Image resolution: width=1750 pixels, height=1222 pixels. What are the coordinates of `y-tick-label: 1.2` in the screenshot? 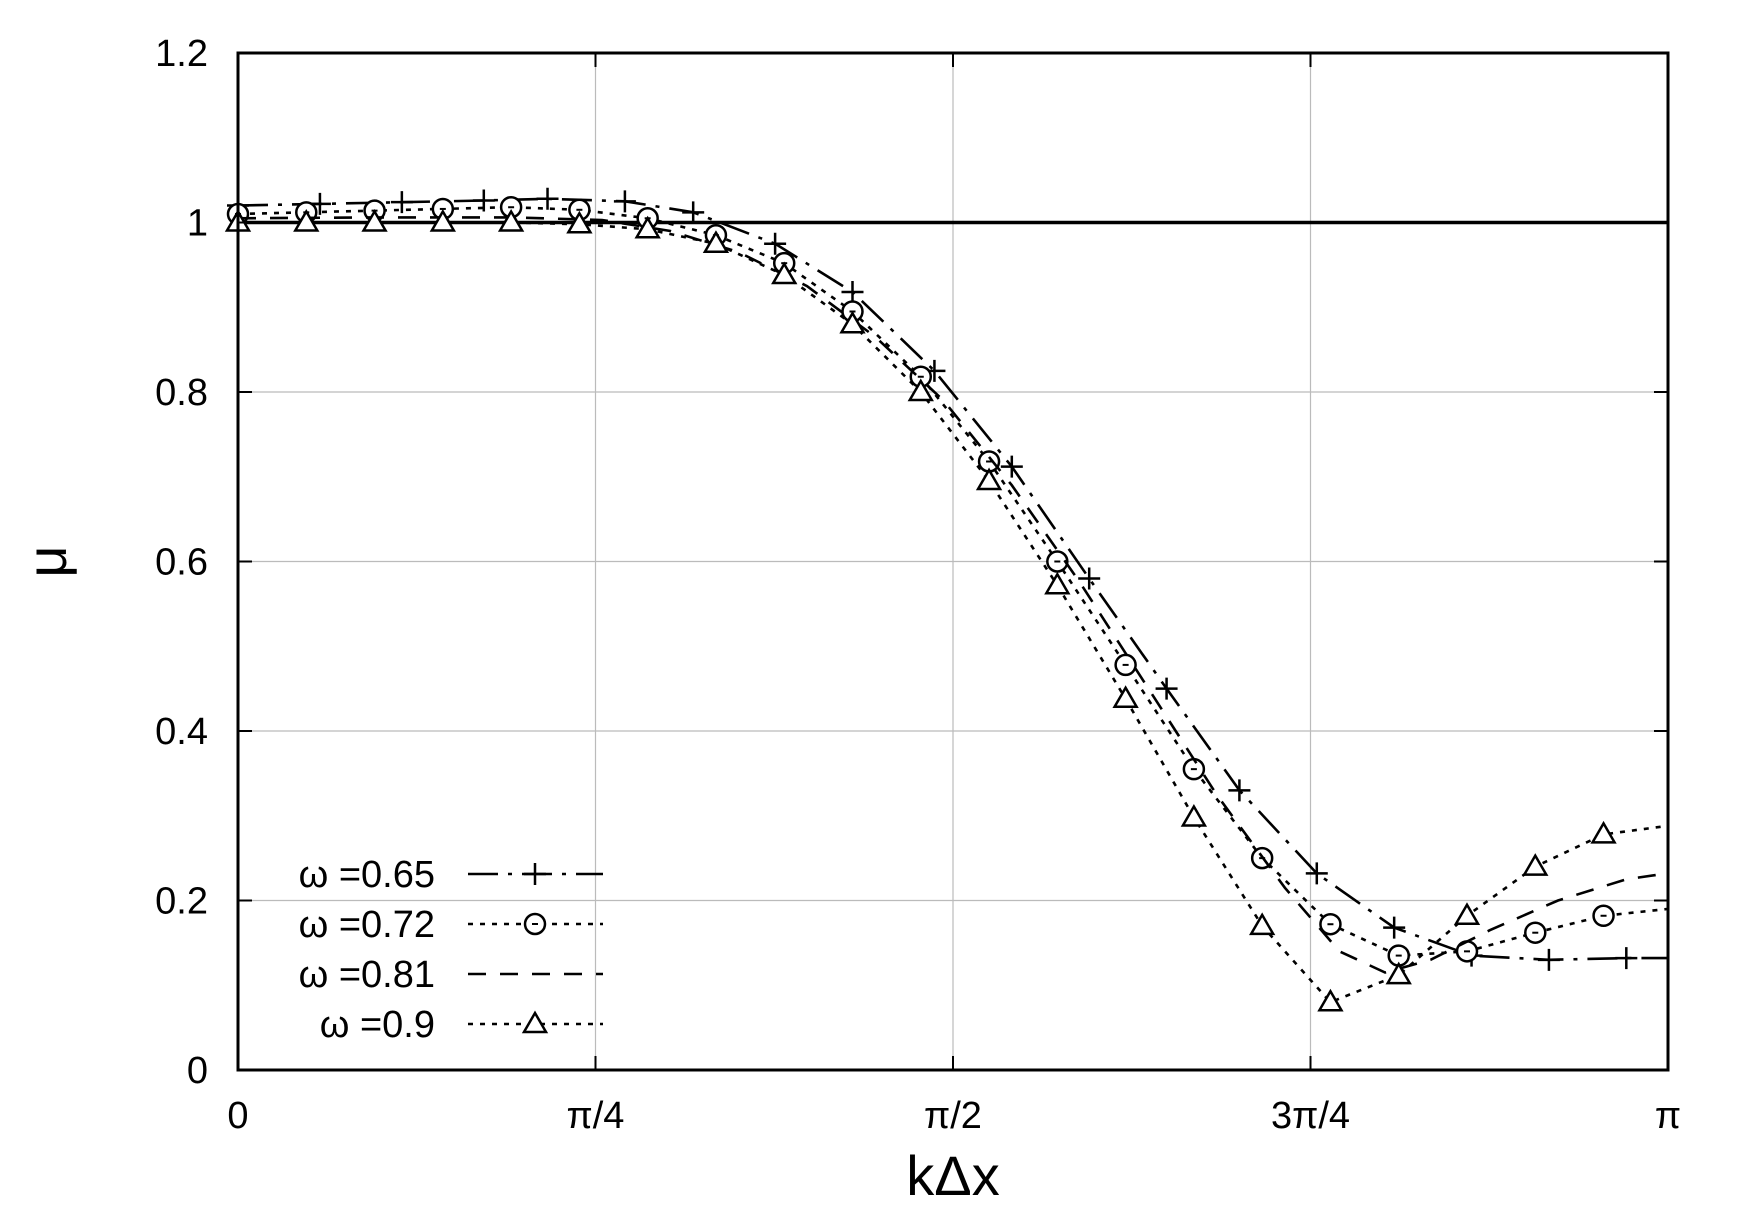 It's located at (181, 54).